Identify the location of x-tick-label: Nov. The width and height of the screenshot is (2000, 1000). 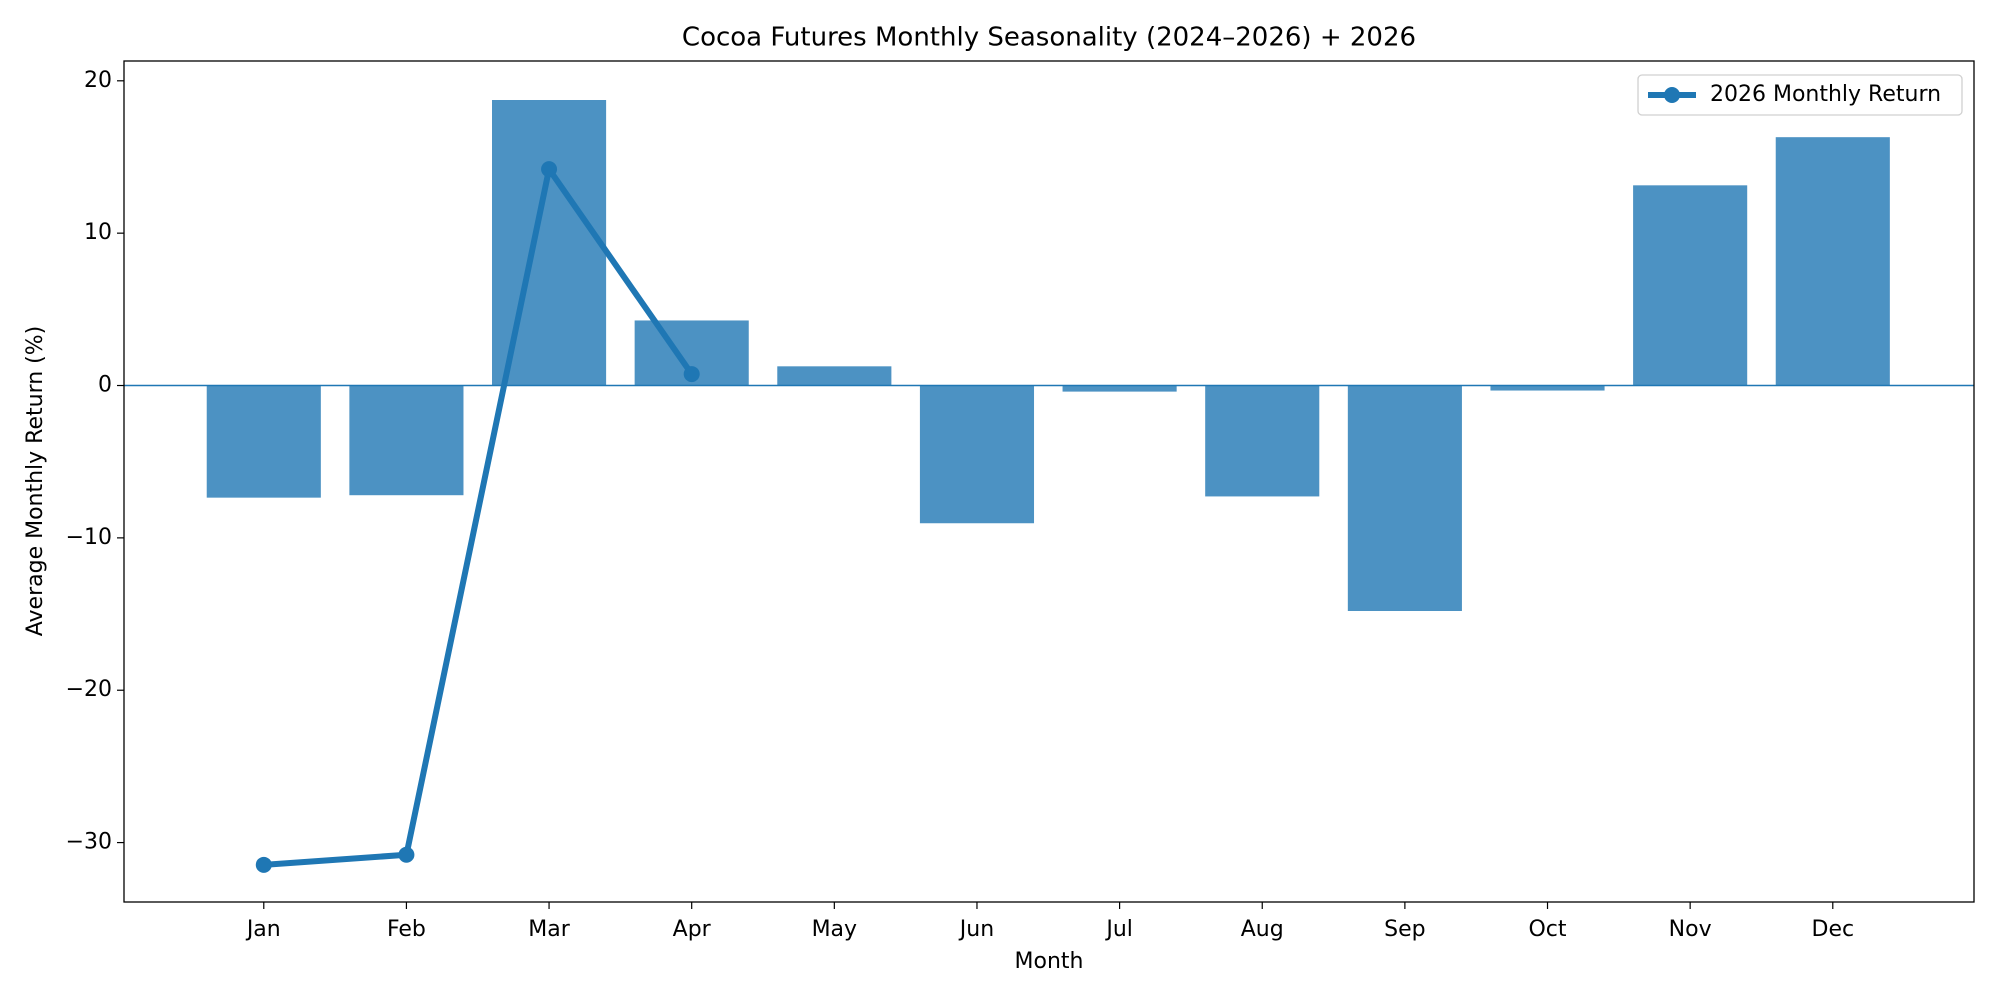
(1690, 929).